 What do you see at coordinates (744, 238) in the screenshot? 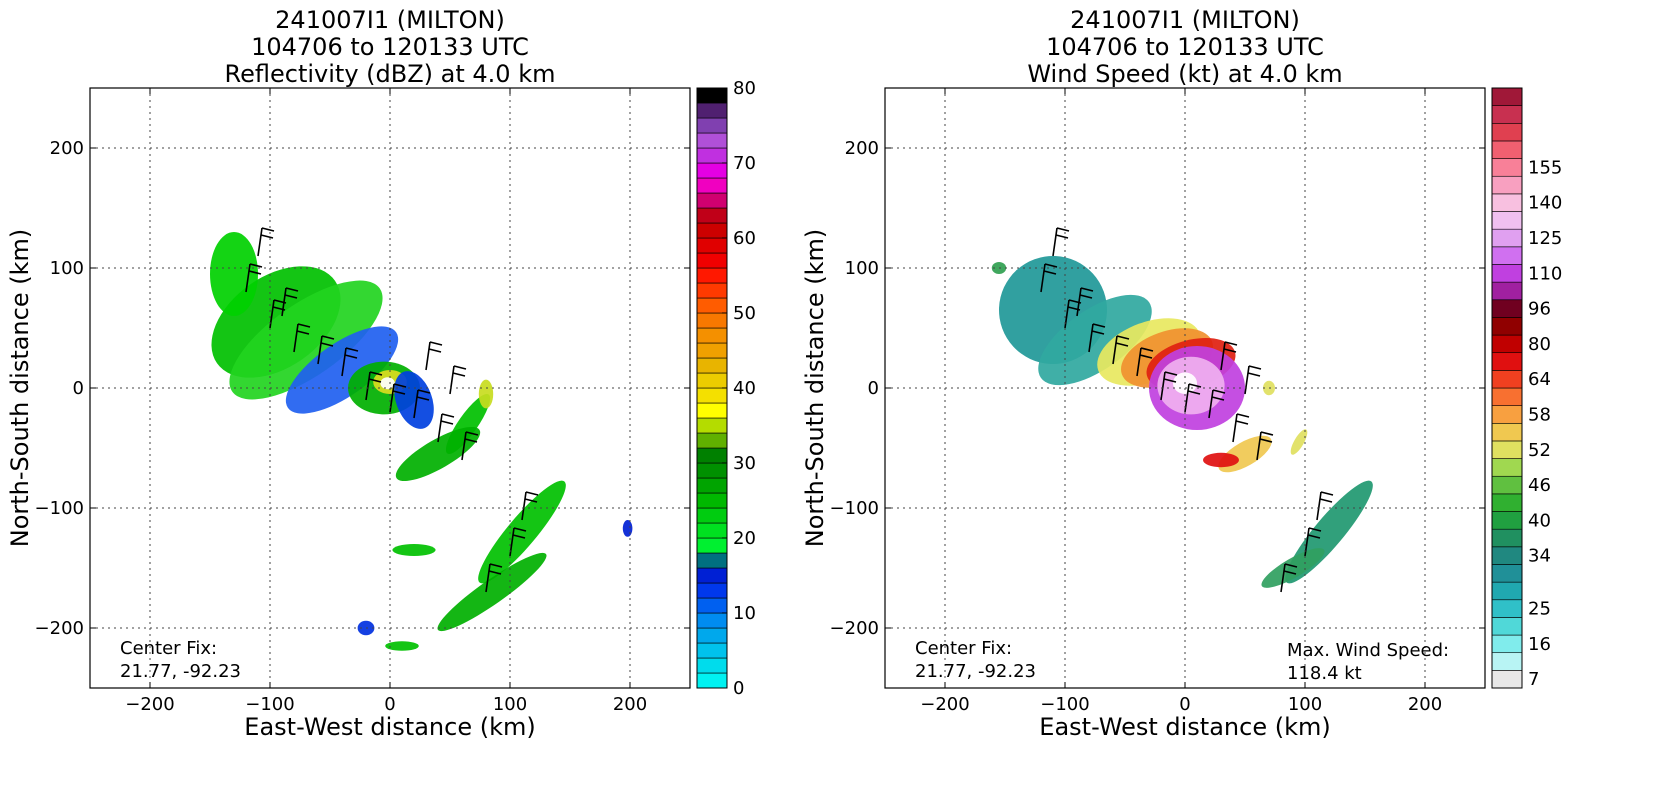
I see `colorbar-tick-label: 60` at bounding box center [744, 238].